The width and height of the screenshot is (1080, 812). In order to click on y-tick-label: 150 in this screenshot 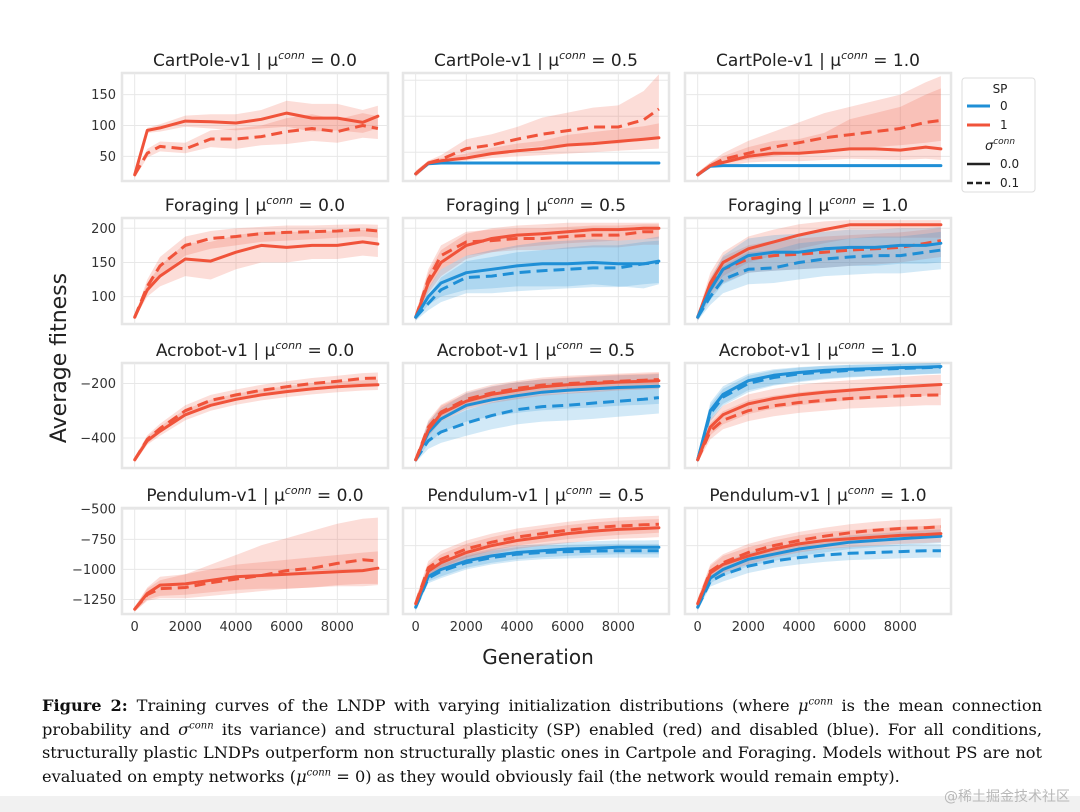, I will do `click(103, 263)`.